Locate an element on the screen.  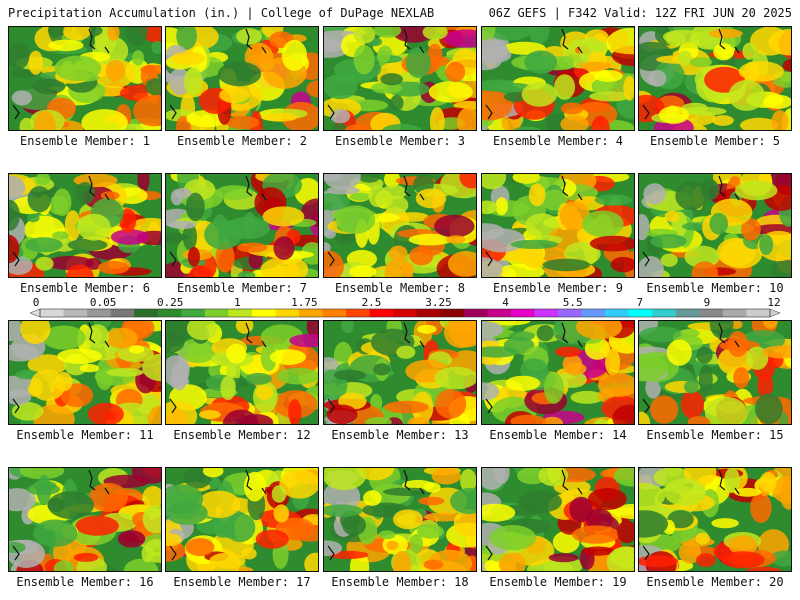
ensemble-panel: Ensemble Member: 9 is located at coordinates (558, 235).